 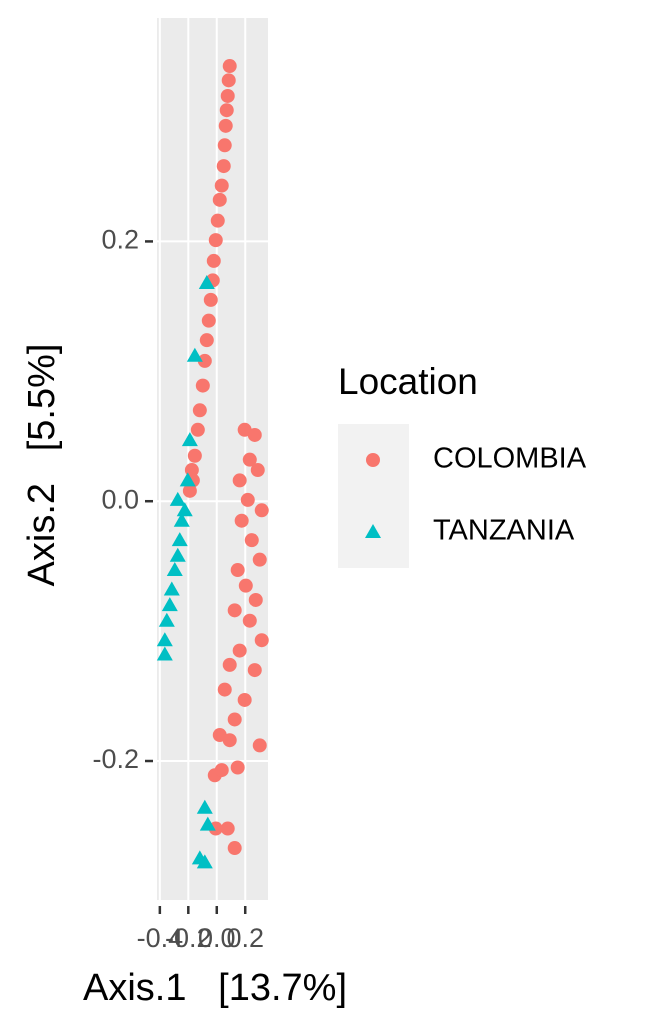 What do you see at coordinates (510, 459) in the screenshot?
I see `legend-label: COLOMBIA` at bounding box center [510, 459].